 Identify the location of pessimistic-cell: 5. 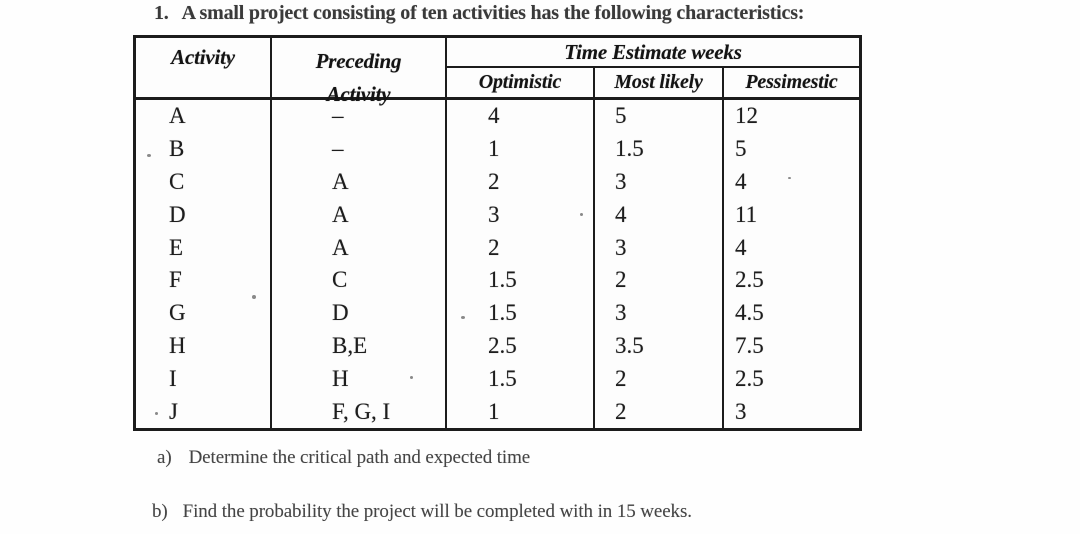
(741, 149).